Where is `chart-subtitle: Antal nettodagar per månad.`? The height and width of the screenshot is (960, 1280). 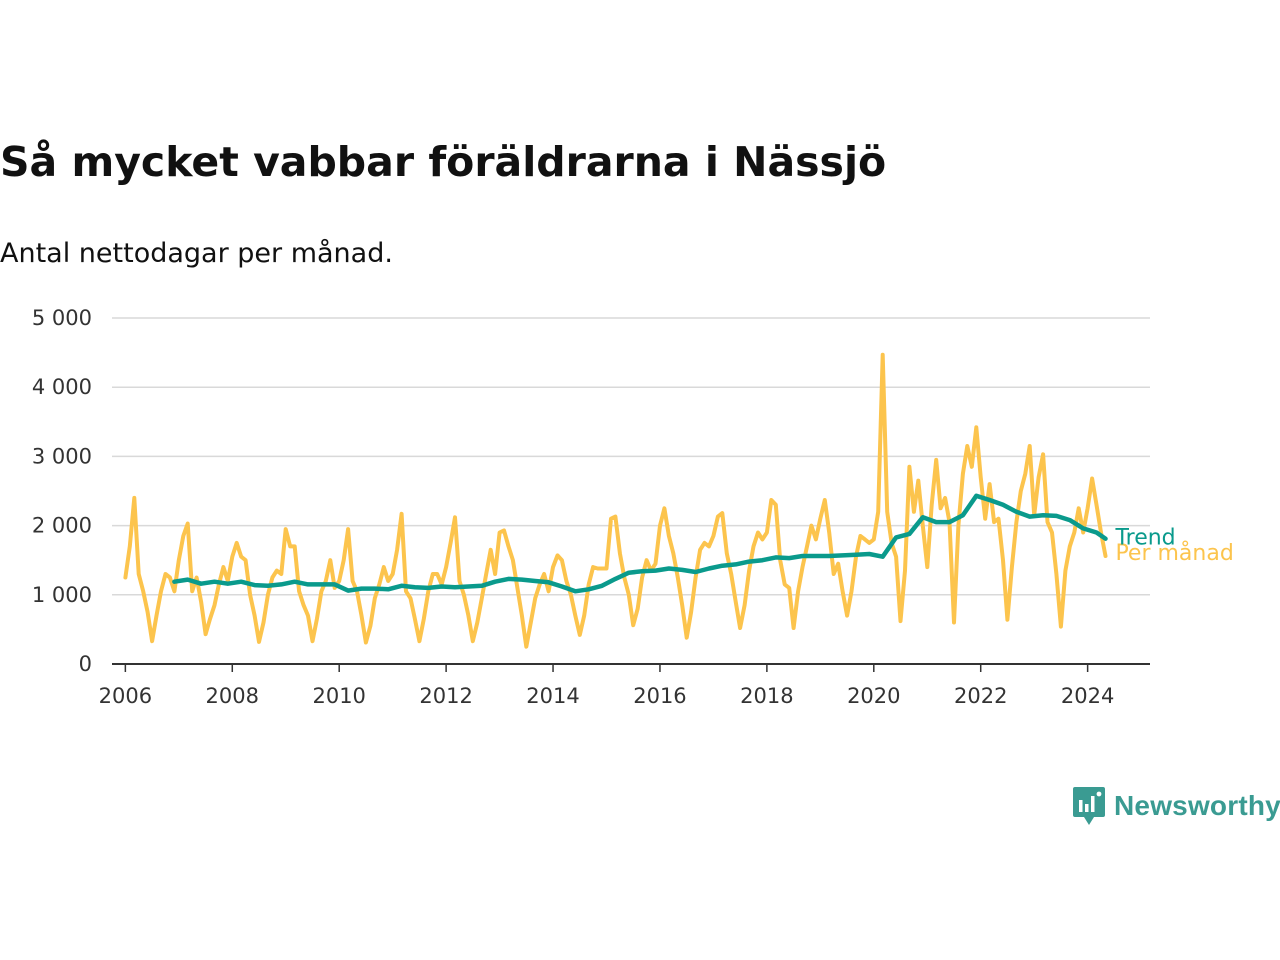
chart-subtitle: Antal nettodagar per månad. is located at coordinates (196, 253).